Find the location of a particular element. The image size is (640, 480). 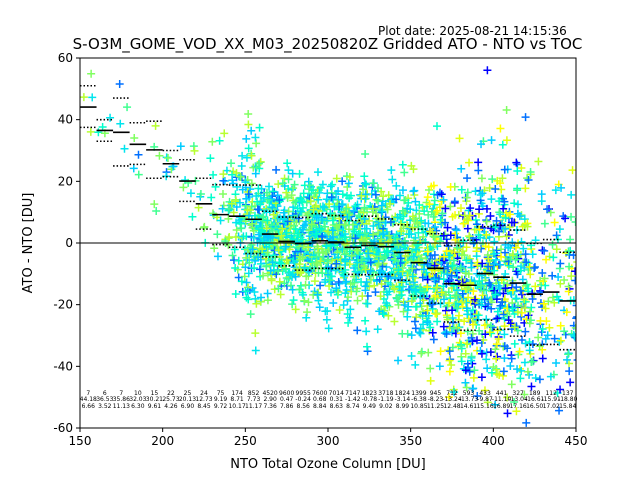

bin-stat-label: 4.26 is located at coordinates (171, 406).